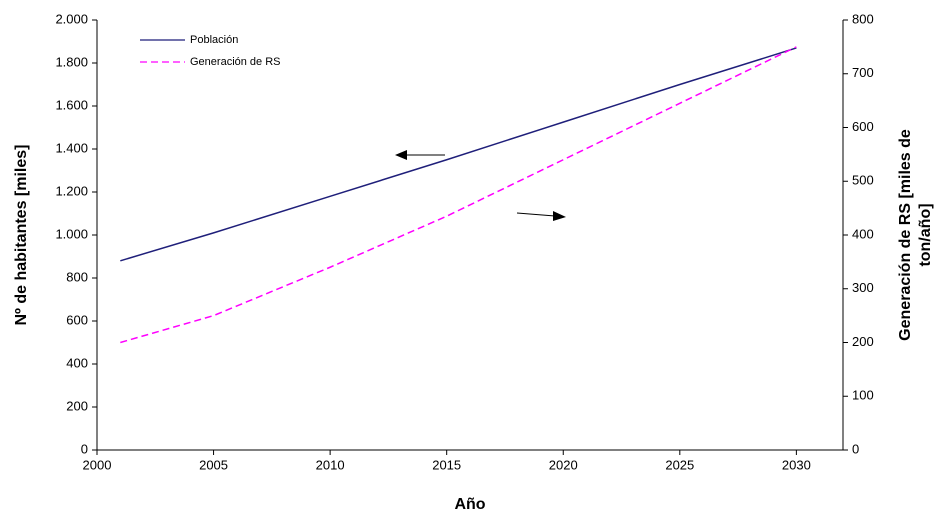 This screenshot has height=516, width=940. What do you see at coordinates (214, 40) in the screenshot?
I see `legend-label: Población` at bounding box center [214, 40].